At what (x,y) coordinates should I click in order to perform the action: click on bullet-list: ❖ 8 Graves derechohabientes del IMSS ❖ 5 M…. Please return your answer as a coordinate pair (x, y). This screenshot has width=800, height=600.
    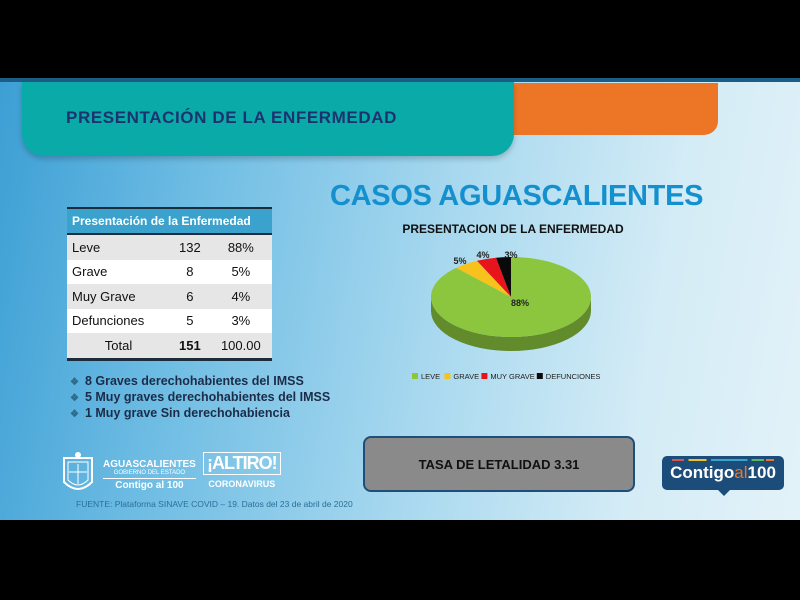
    Looking at the image, I should click on (200, 398).